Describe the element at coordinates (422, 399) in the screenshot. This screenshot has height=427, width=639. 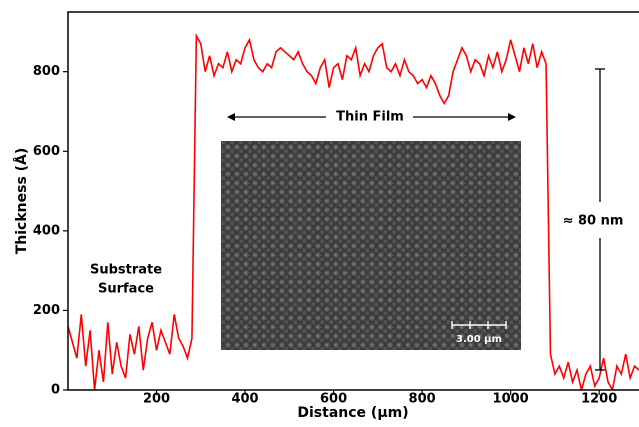
I see `x-tick-label: 800` at that location.